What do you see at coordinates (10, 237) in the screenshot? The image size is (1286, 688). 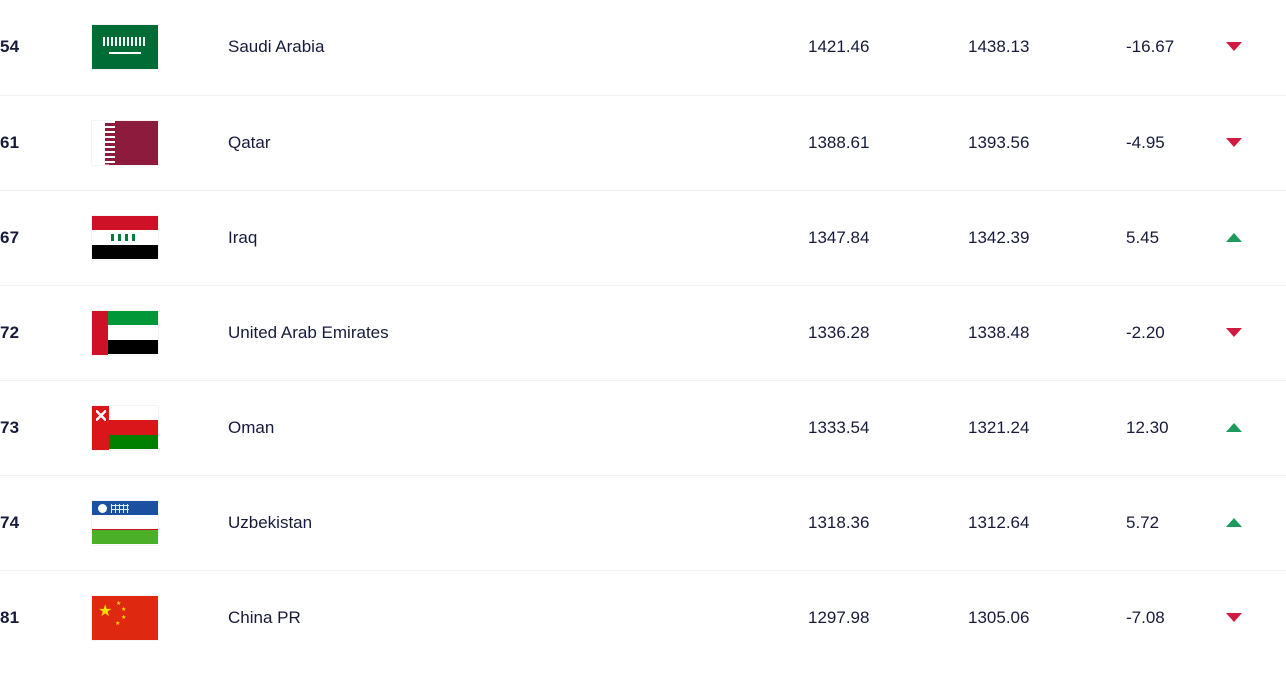 I see `rank-value: 67` at bounding box center [10, 237].